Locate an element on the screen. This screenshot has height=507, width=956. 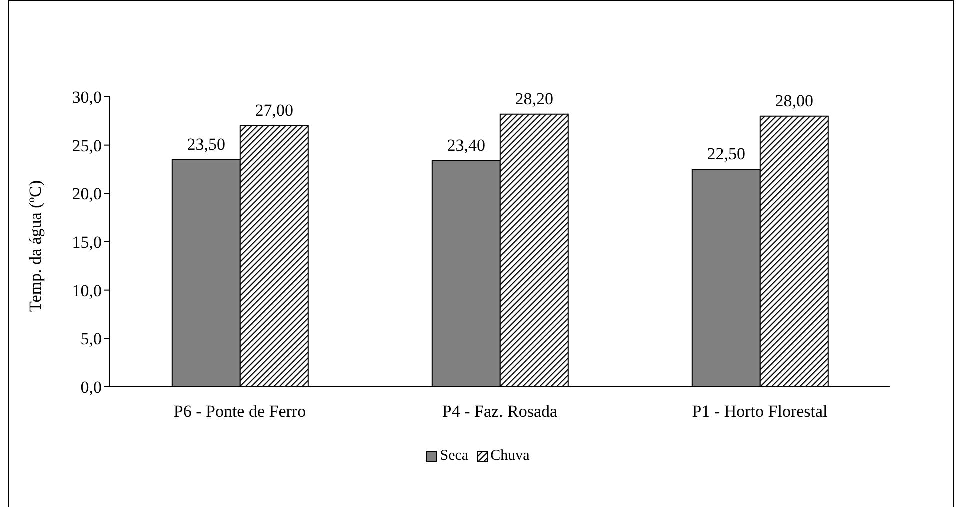
y-tick-label: 5,0 is located at coordinates (91, 339).